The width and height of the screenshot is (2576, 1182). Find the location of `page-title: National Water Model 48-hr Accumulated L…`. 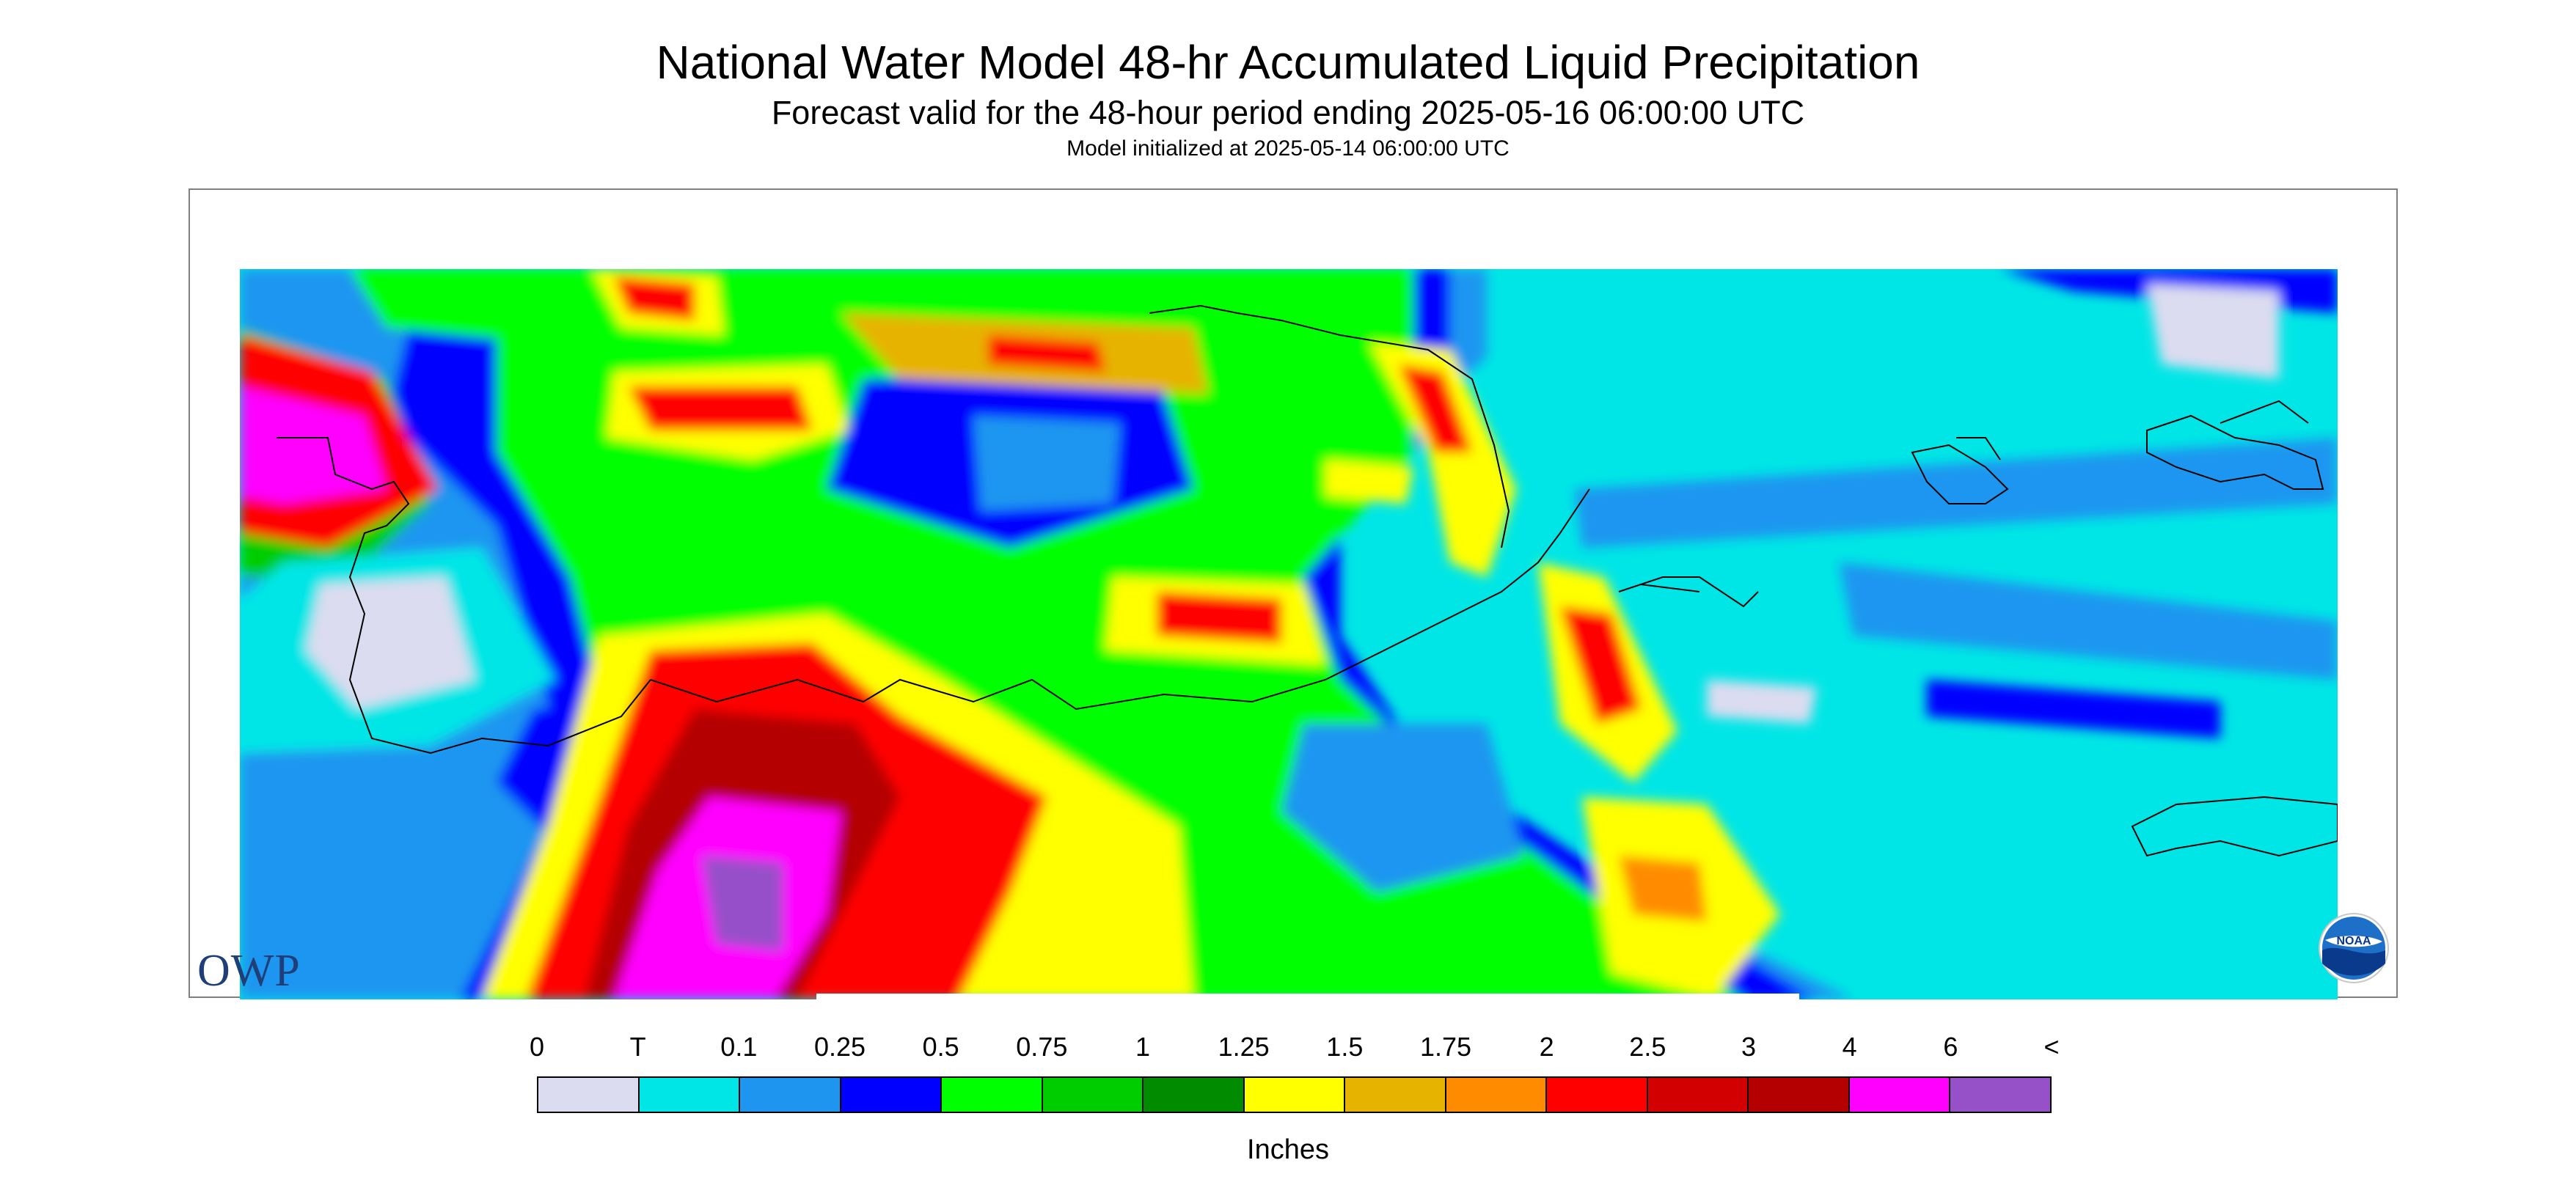

page-title: National Water Model 48-hr Accumulated L… is located at coordinates (1288, 62).